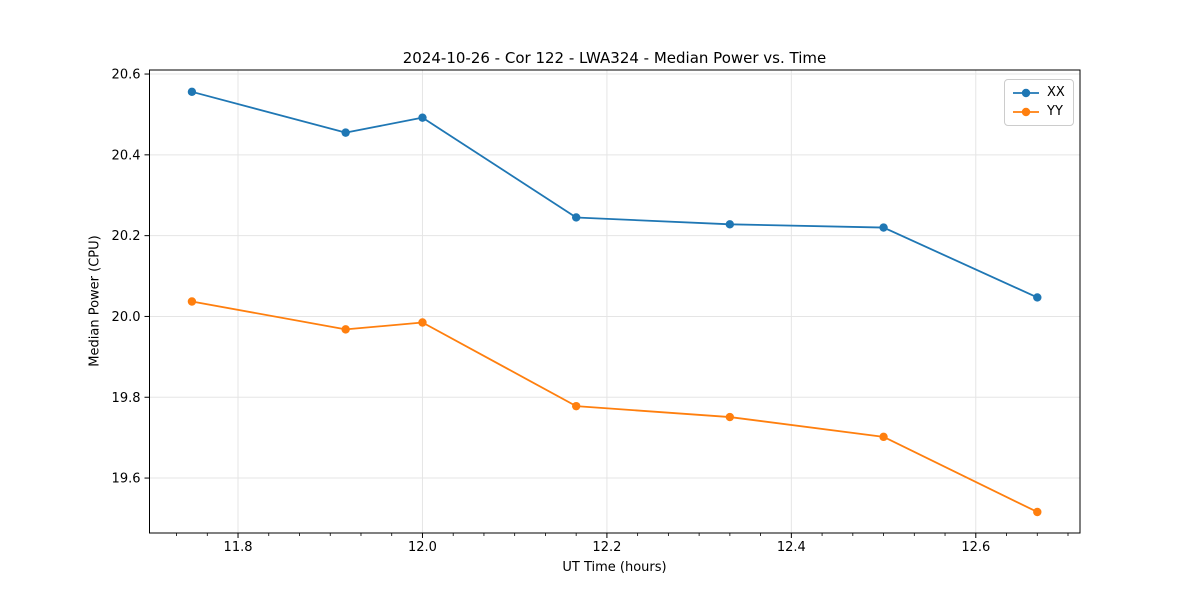 The image size is (1200, 600). Describe the element at coordinates (126, 155) in the screenshot. I see `y-tick-label: 20.4` at that location.